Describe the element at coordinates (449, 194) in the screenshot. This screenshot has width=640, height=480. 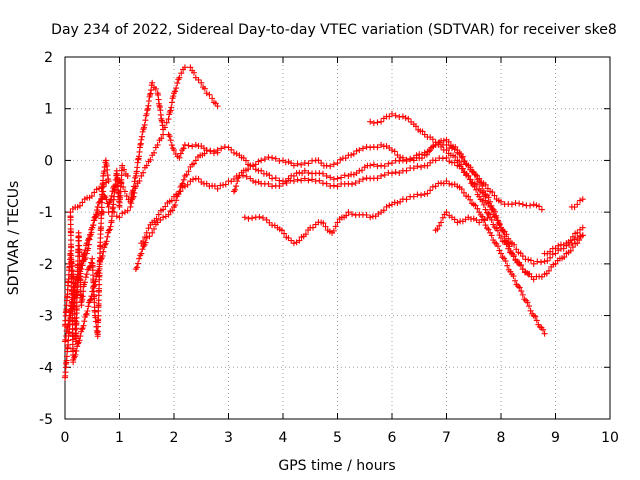
I see `series-track-g` at that location.